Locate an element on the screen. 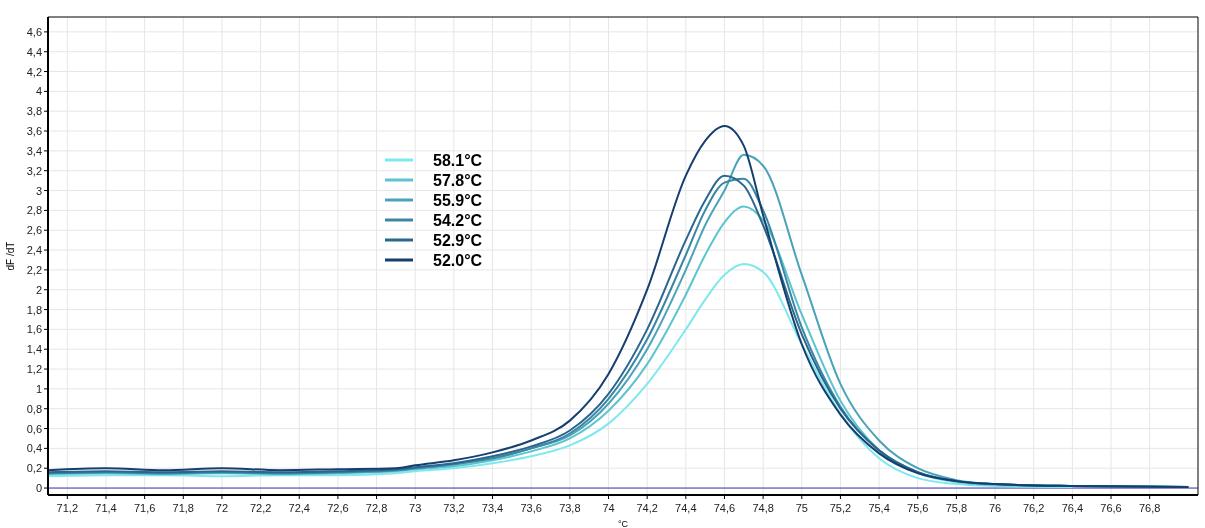 This screenshot has width=1205, height=528. x-tick-label: 74,6 is located at coordinates (724, 508).